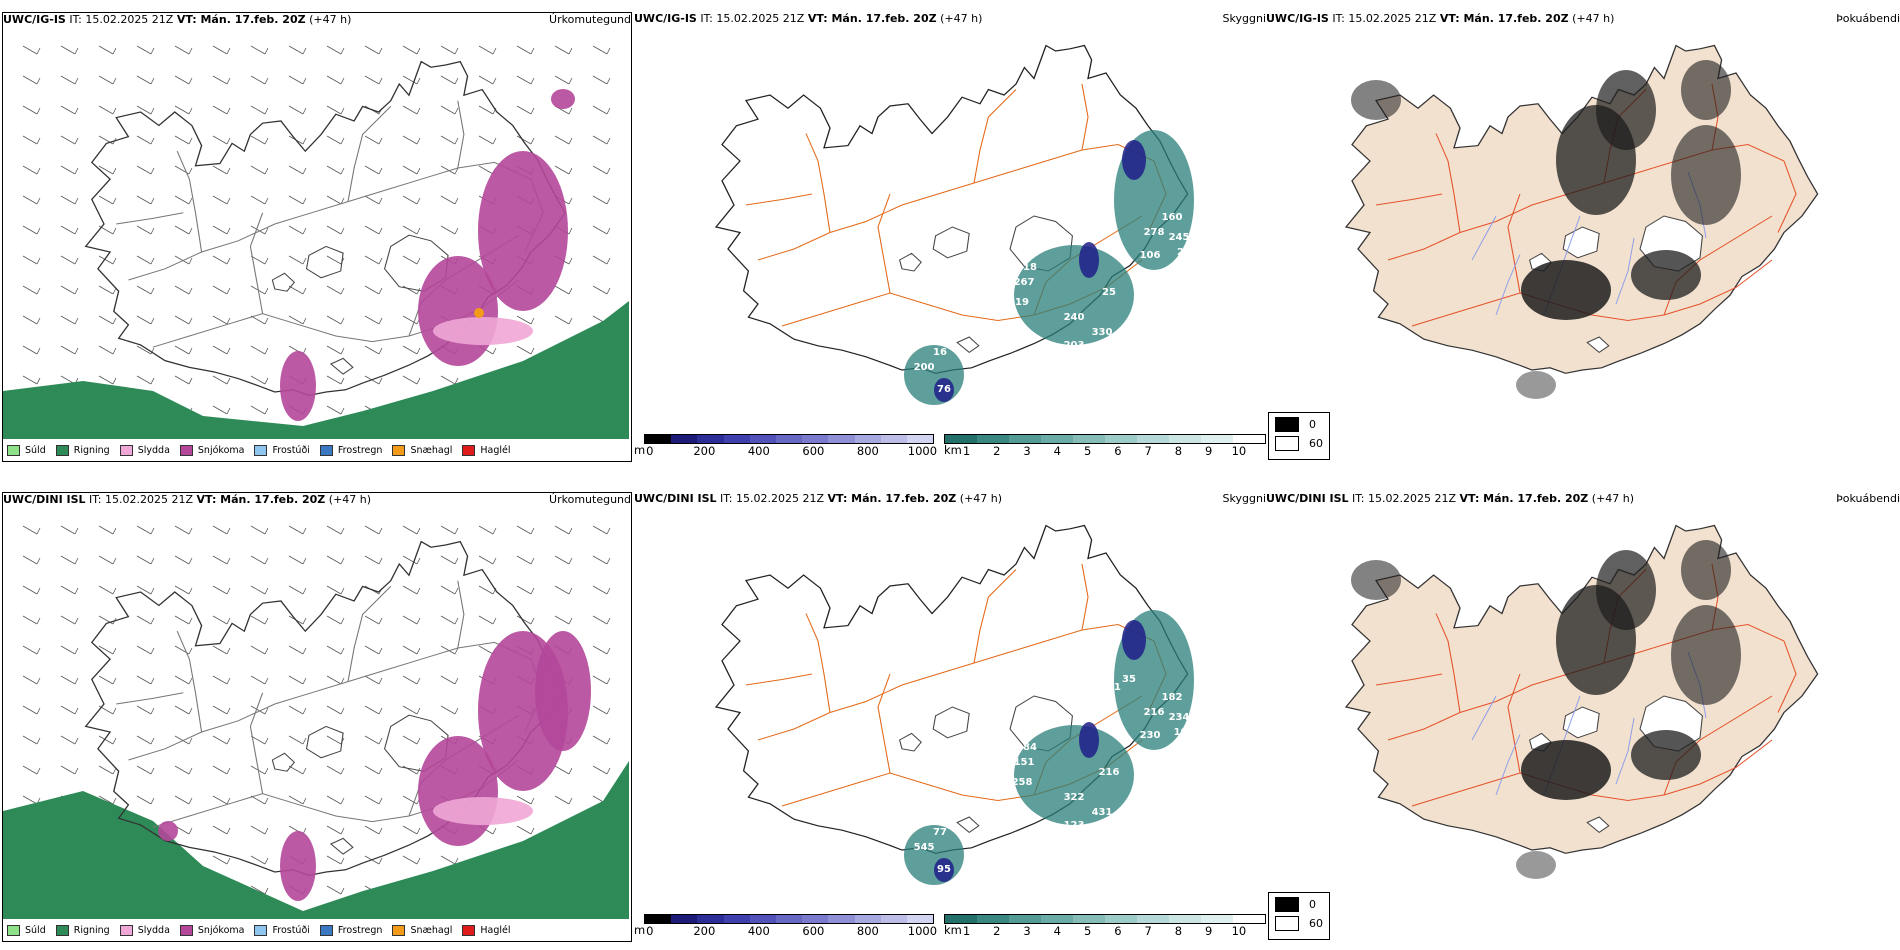 This screenshot has height=950, width=1900. I want to click on cloudbase-colorbar-fill, so click(789, 439).